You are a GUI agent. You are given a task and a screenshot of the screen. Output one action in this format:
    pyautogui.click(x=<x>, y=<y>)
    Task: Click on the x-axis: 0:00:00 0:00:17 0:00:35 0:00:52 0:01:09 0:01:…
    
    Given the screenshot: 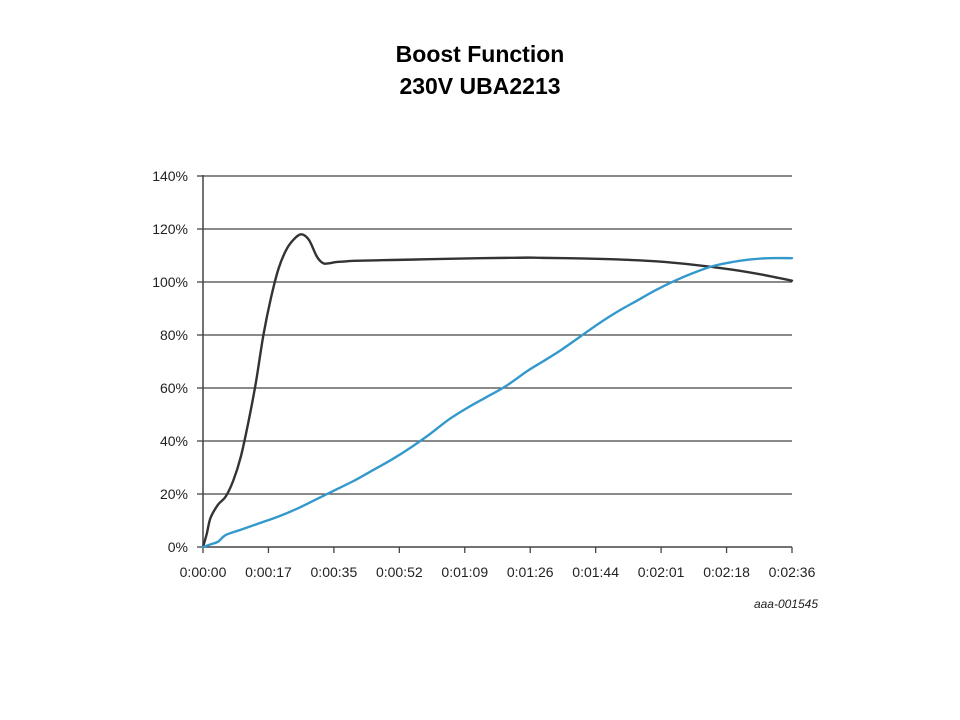 What is the action you would take?
    pyautogui.click(x=498, y=563)
    